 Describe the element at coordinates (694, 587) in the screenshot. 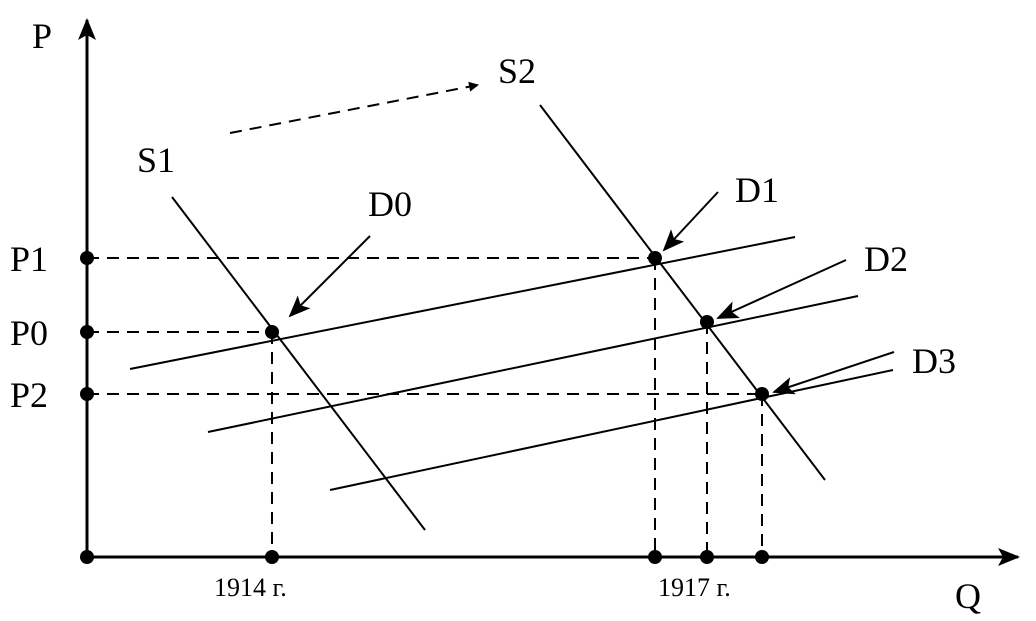

I see `year-label-1917: 1917 г.` at that location.